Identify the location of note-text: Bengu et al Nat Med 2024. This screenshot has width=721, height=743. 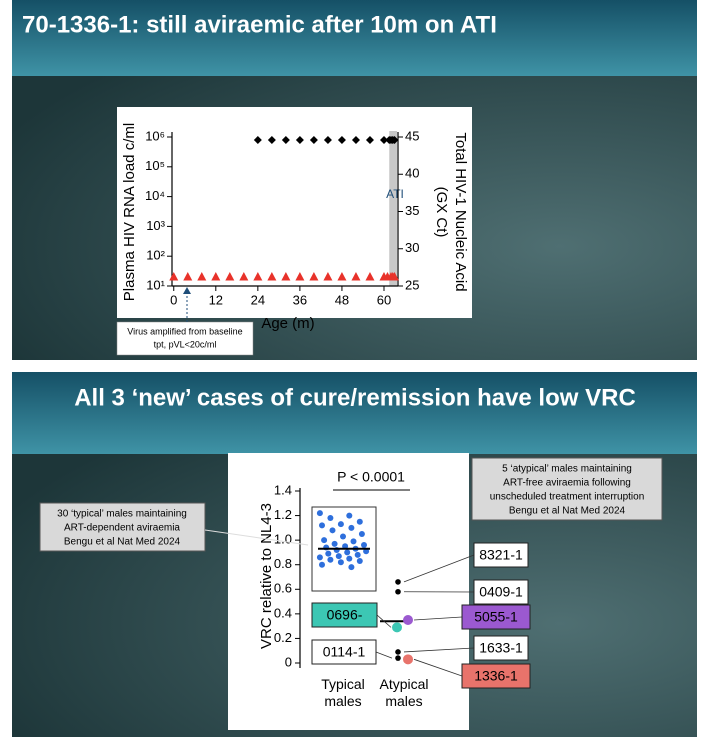
(122, 542).